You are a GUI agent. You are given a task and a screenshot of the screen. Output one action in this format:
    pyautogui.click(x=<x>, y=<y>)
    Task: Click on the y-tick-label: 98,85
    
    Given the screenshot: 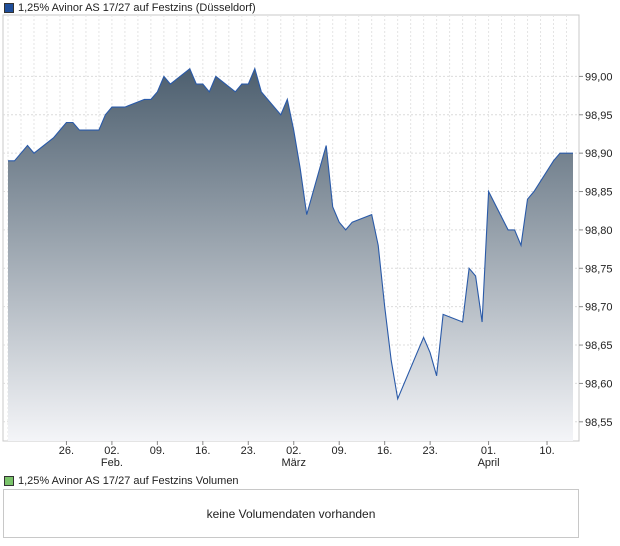 What is the action you would take?
    pyautogui.click(x=599, y=193)
    